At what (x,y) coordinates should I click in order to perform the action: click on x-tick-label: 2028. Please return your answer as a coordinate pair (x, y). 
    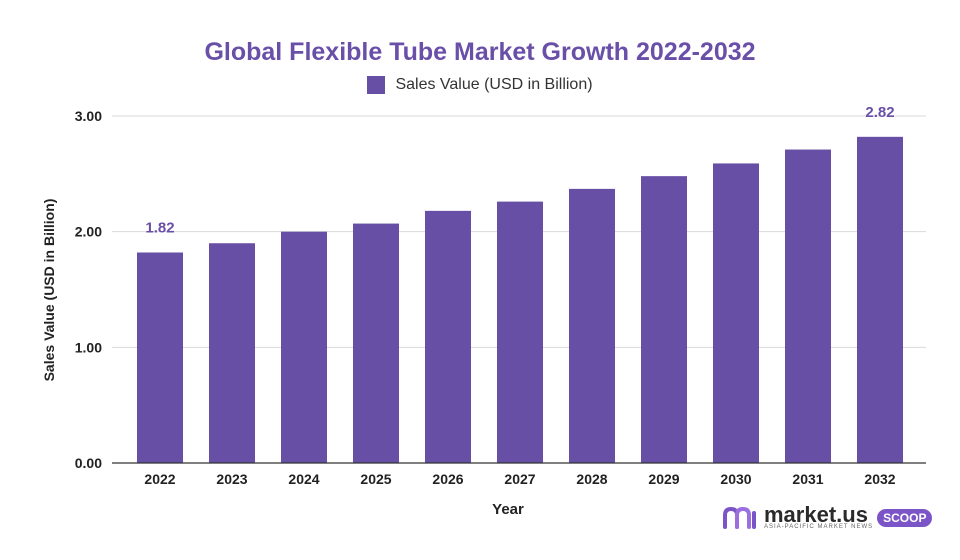
    Looking at the image, I should click on (591, 479).